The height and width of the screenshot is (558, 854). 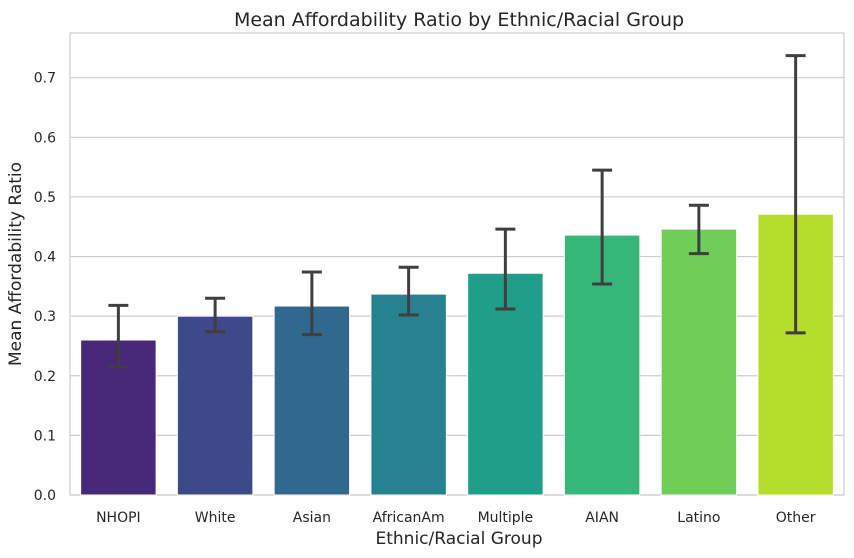 What do you see at coordinates (45, 138) in the screenshot?
I see `y-tick-label: 0.6` at bounding box center [45, 138].